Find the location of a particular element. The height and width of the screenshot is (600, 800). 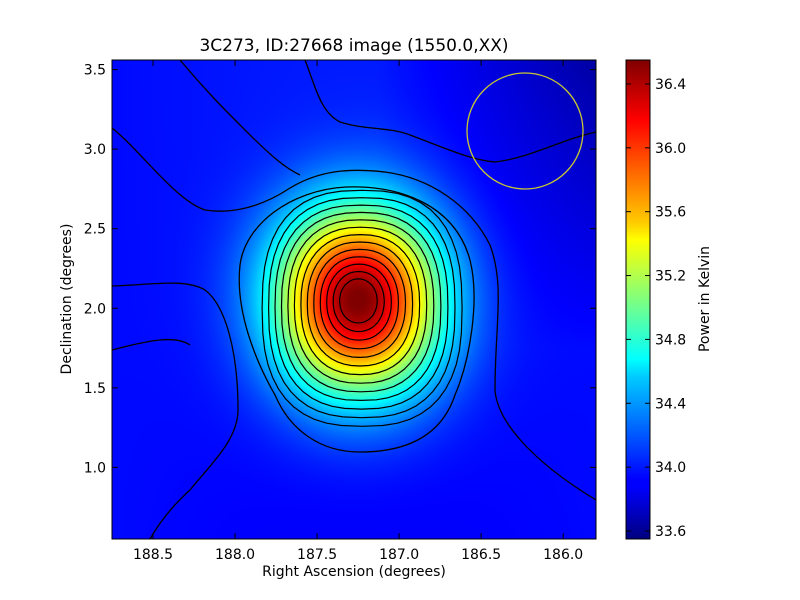

x-tick-label: 186.5 is located at coordinates (481, 555).